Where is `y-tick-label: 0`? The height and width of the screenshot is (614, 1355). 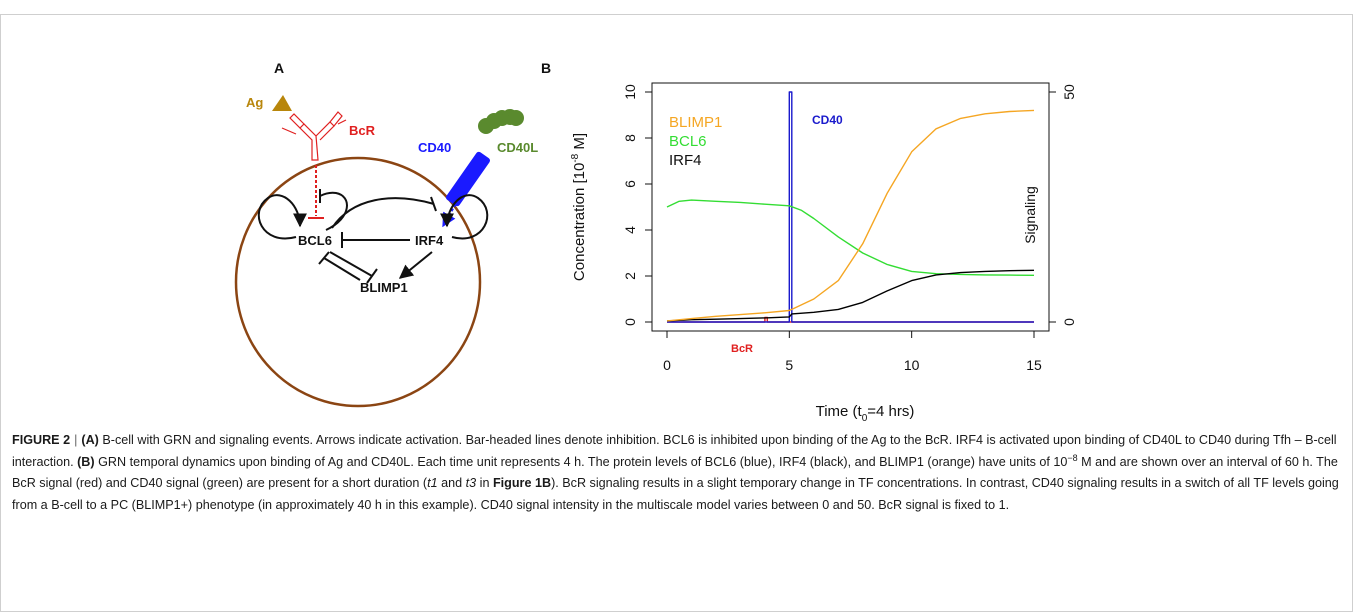 y-tick-label: 0 is located at coordinates (630, 322).